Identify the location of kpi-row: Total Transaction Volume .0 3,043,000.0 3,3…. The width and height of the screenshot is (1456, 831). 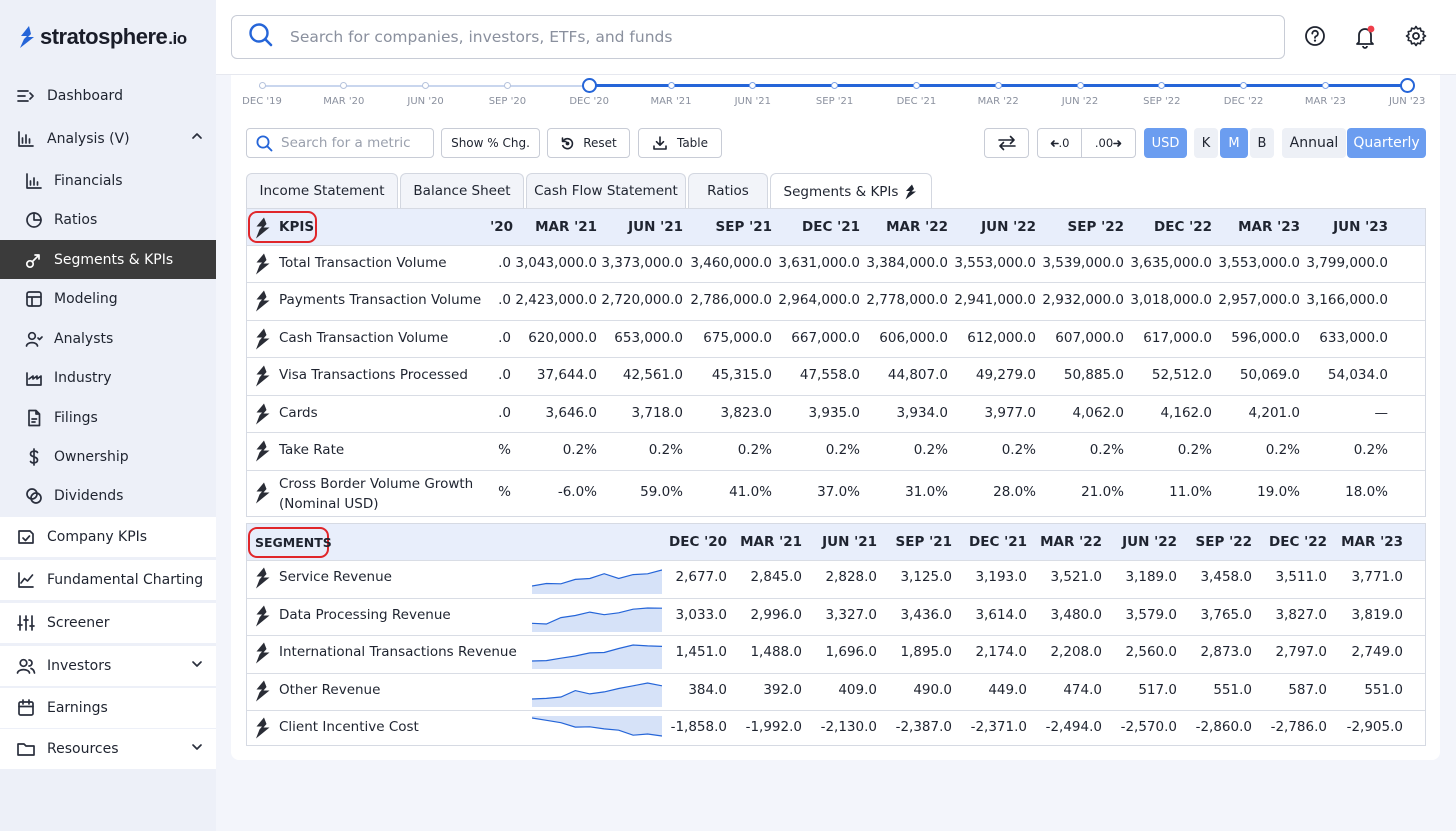
(836, 263).